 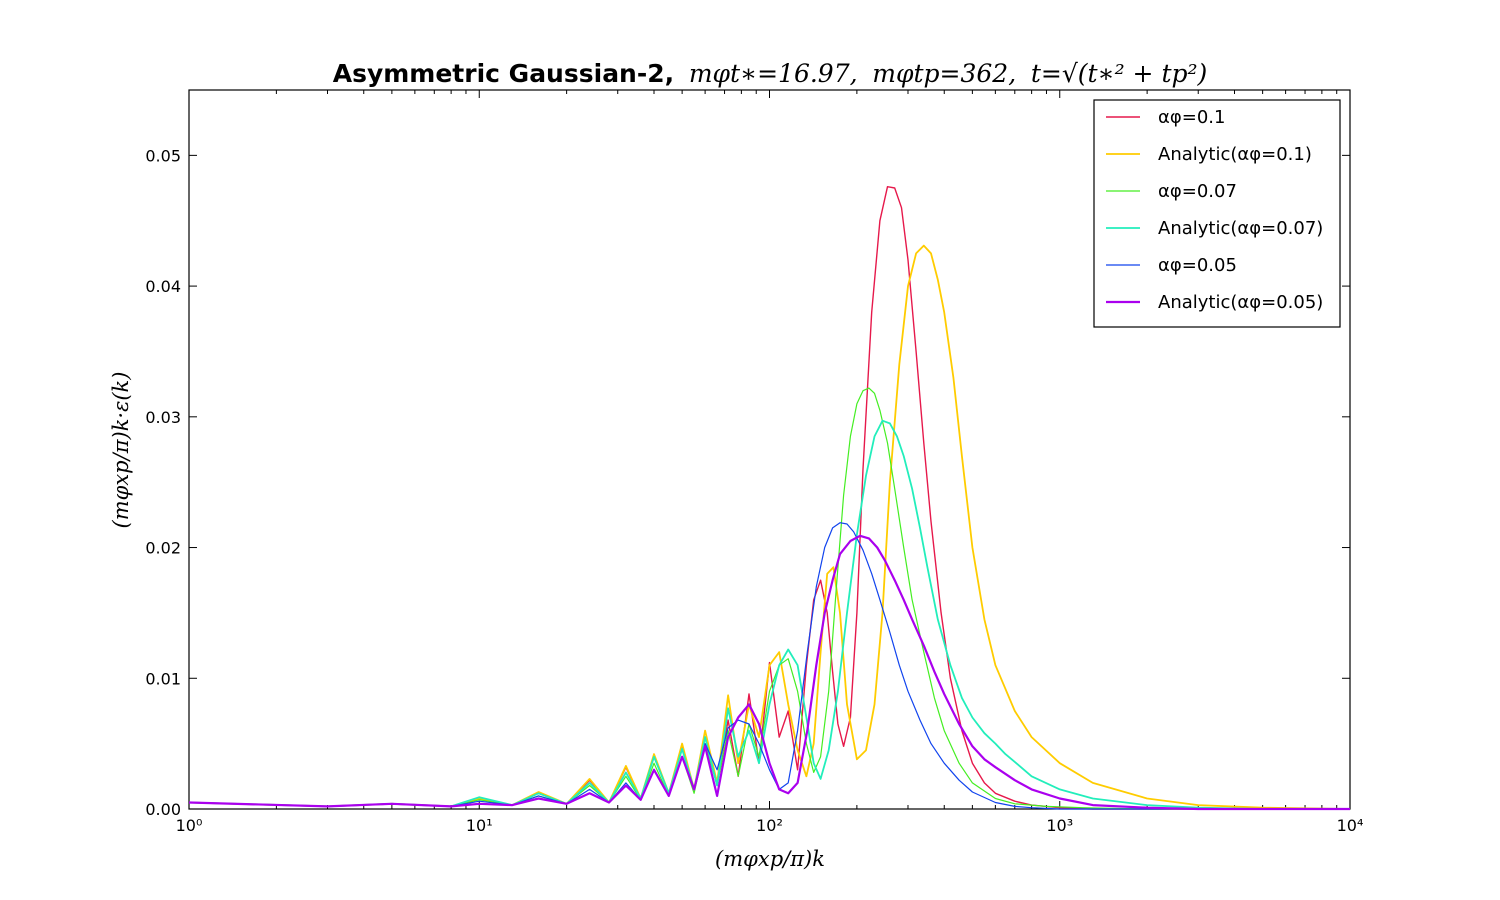 I want to click on x-tick-label: 10⁴, so click(x=1350, y=825).